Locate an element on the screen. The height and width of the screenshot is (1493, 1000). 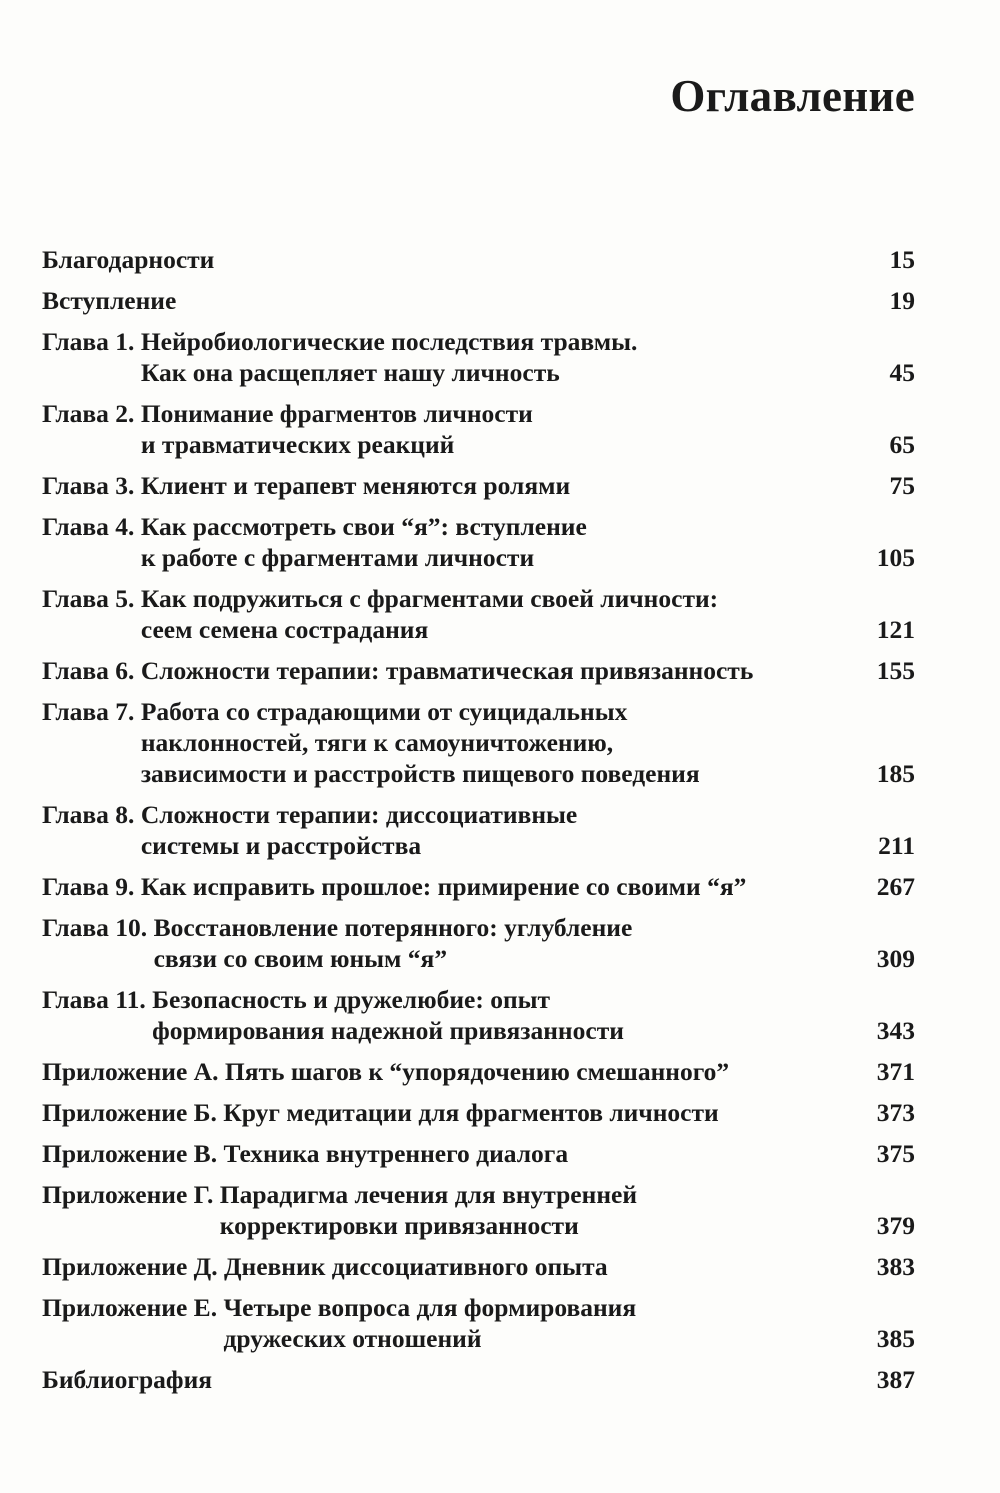
entry-title: Клиент и терапевт меняются ролями is located at coordinates (528, 485).